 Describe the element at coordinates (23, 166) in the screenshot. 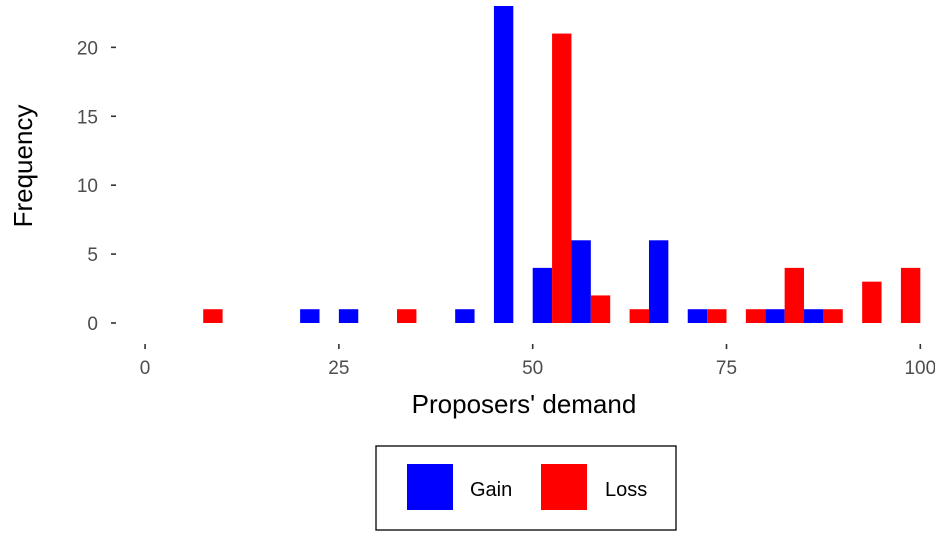

I see `y-axis-title: Frequency` at that location.